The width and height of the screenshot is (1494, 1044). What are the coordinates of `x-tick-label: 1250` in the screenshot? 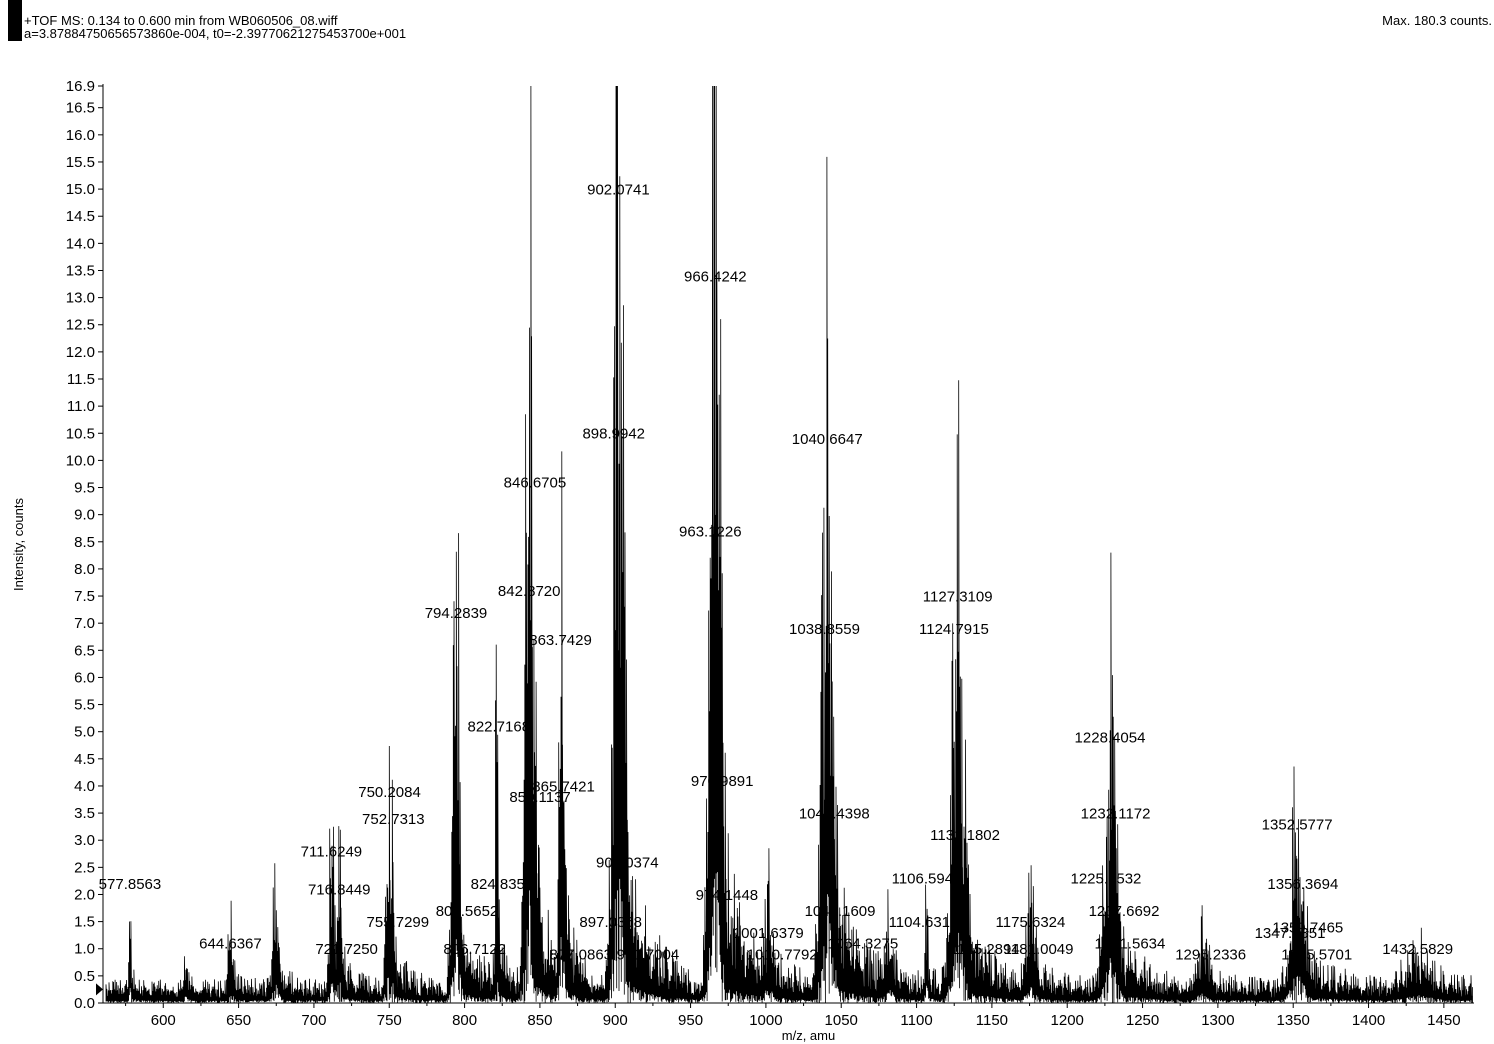 It's located at (1142, 1020).